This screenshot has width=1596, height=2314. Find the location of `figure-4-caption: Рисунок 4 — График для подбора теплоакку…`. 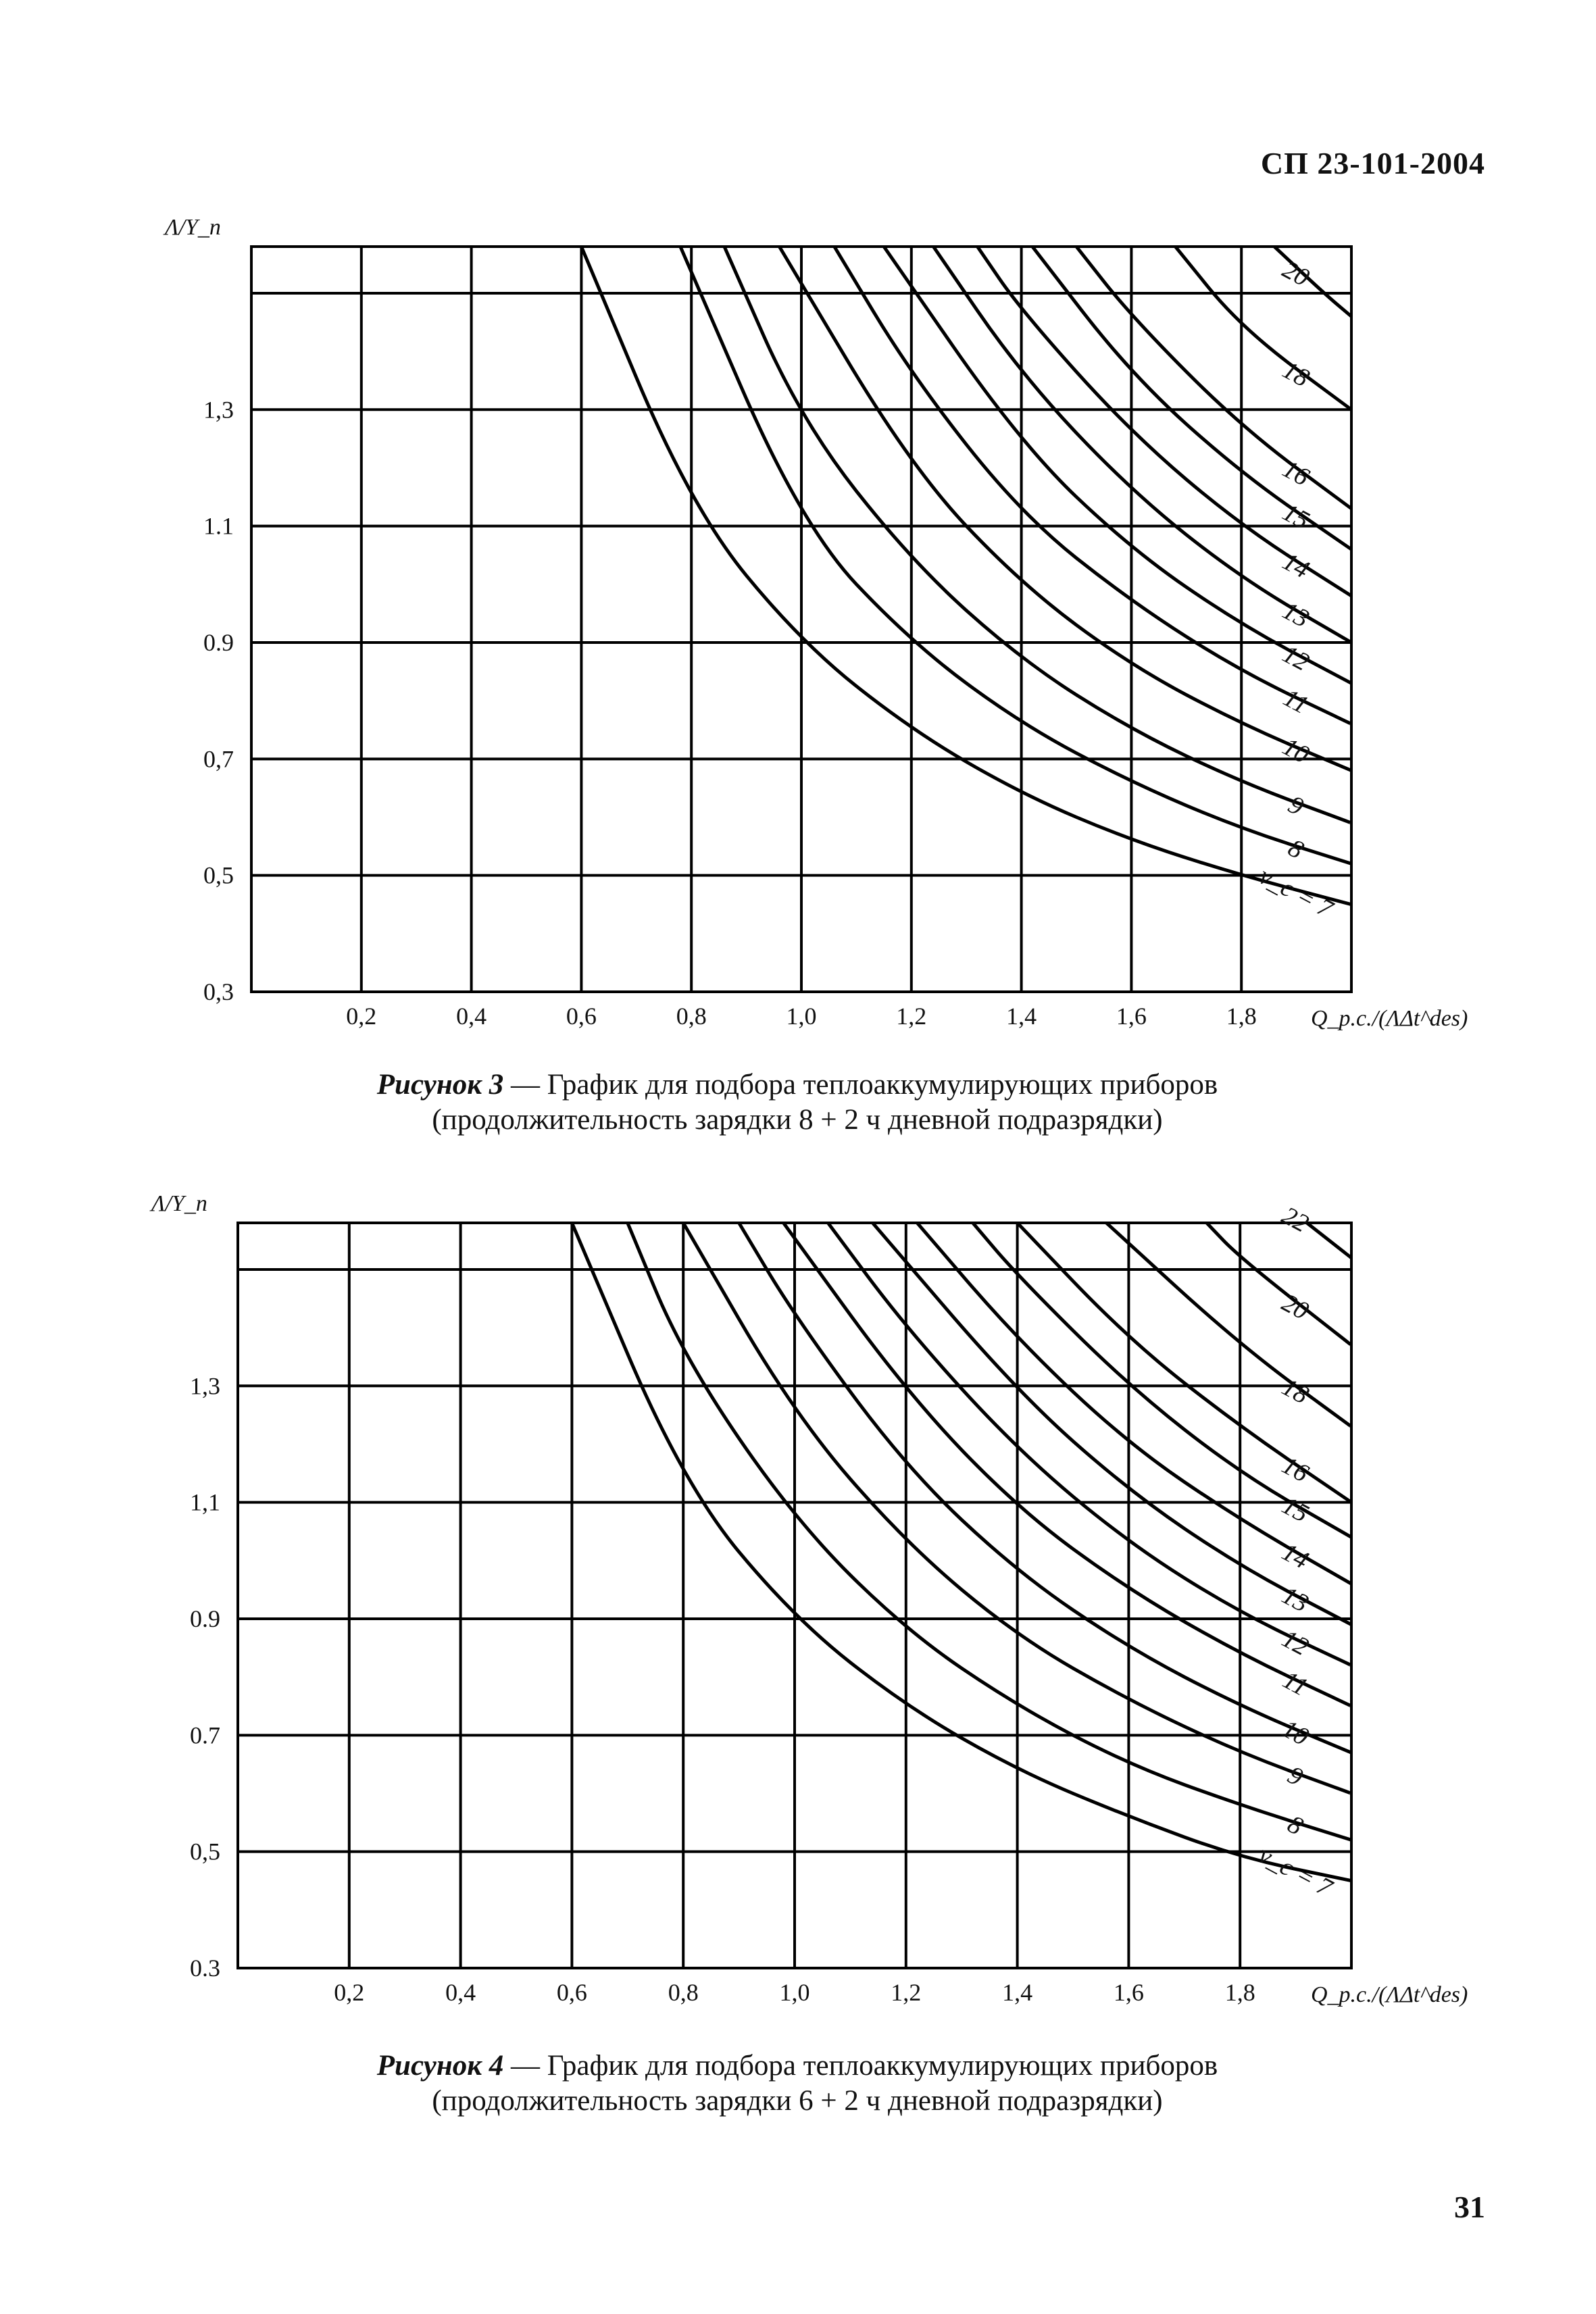

figure-4-caption: Рисунок 4 — График для подбора теплоакку… is located at coordinates (798, 2084).